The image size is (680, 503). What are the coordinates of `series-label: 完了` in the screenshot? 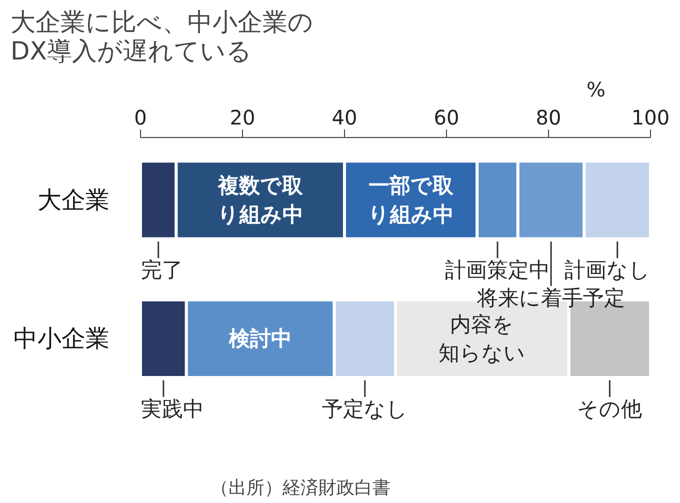 It's located at (161, 270).